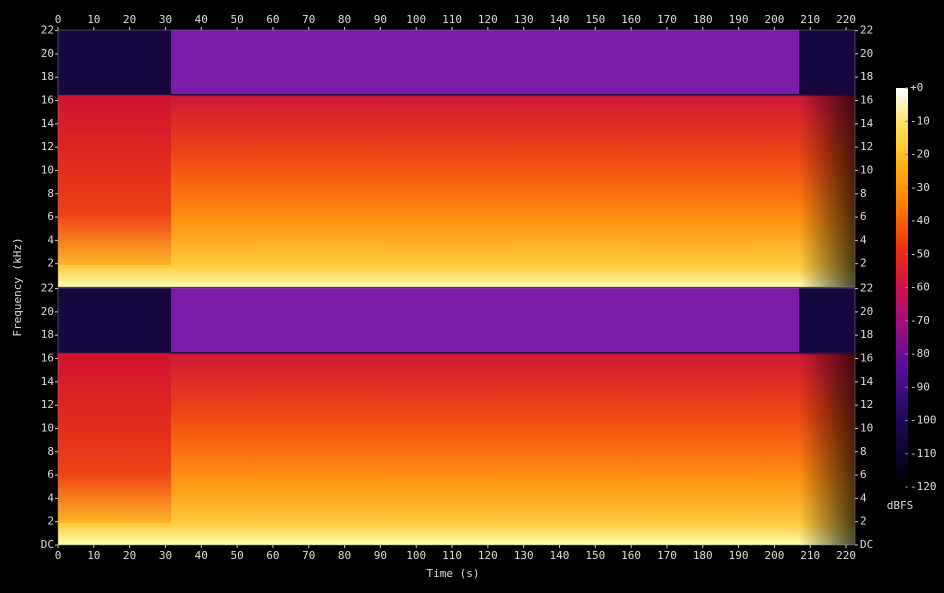  I want to click on colorbar-tick-label: -90, so click(920, 386).